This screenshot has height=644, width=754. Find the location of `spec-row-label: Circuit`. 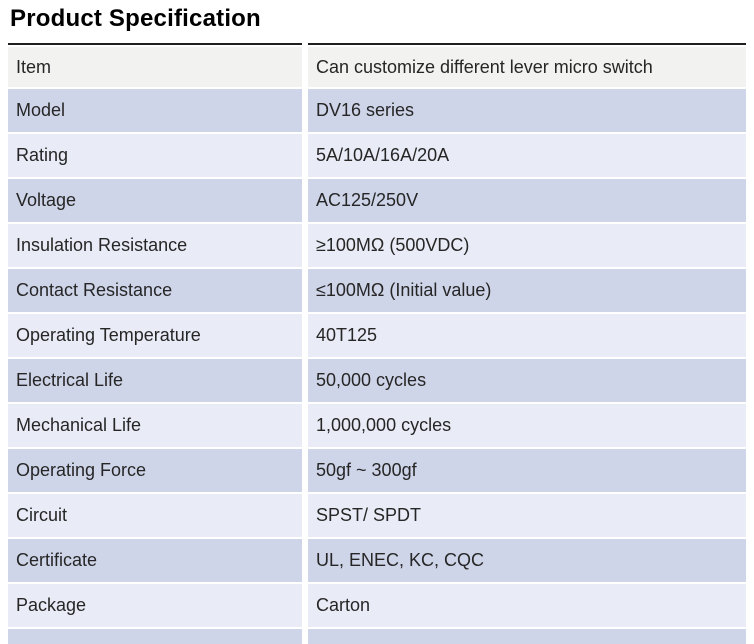

spec-row-label: Circuit is located at coordinates (155, 515).